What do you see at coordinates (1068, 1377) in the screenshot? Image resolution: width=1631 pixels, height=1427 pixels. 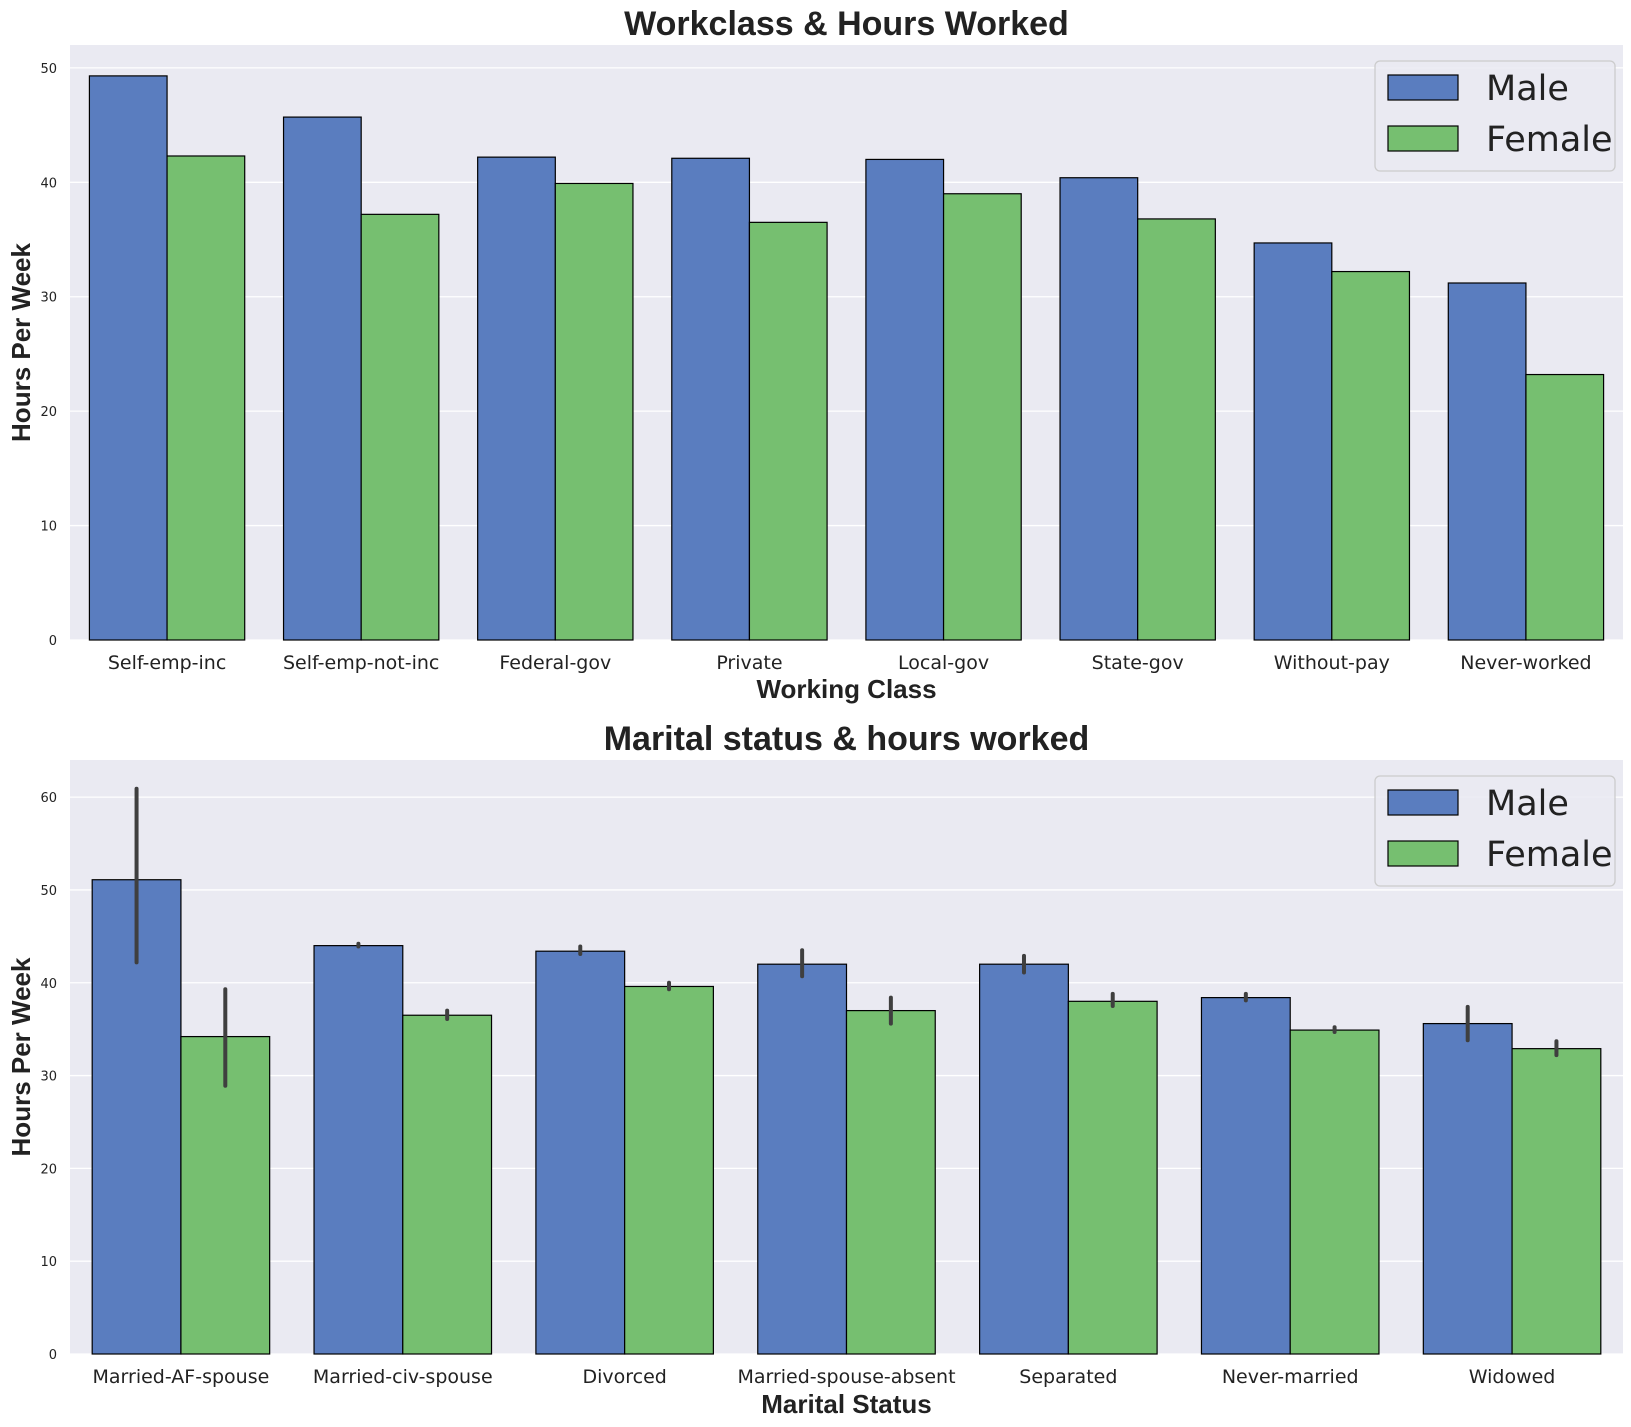 I see `x-tick-label: Separated` at bounding box center [1068, 1377].